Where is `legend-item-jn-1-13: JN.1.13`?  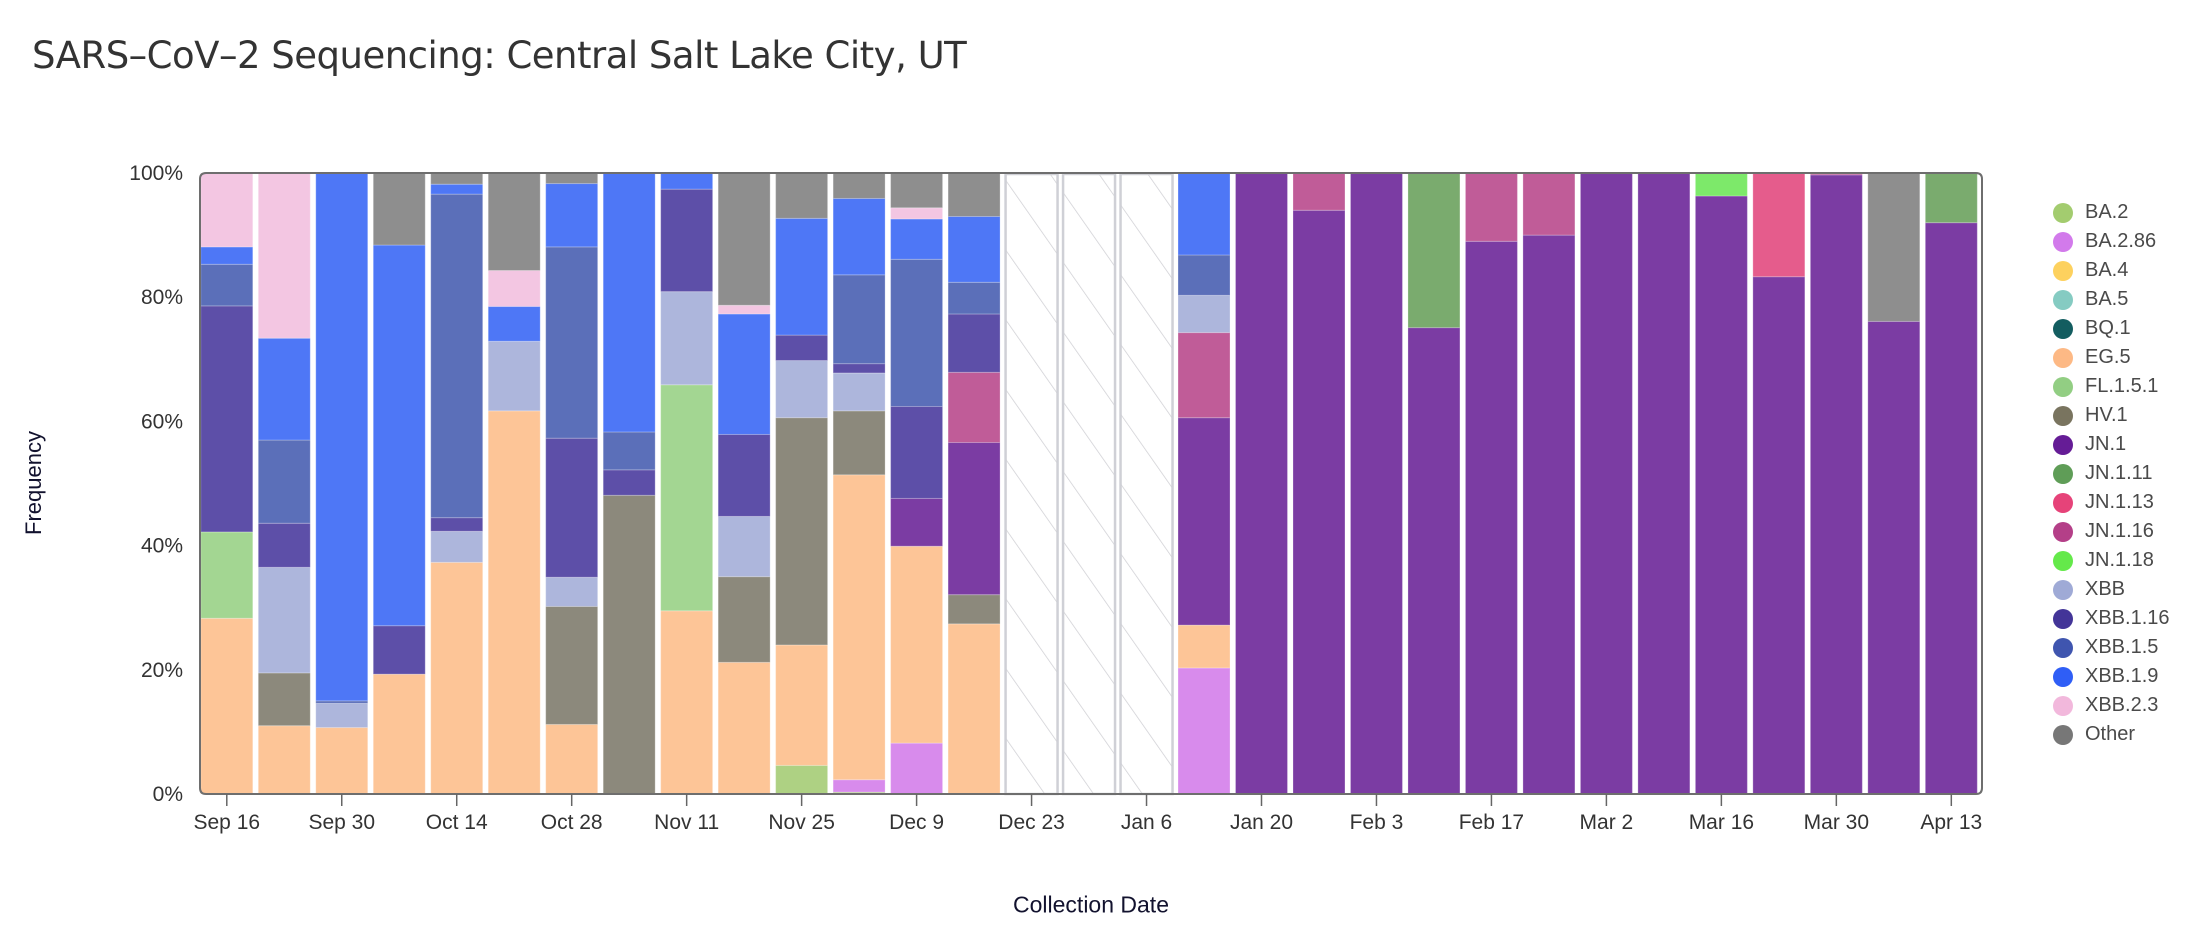 legend-item-jn-1-13: JN.1.13 is located at coordinates (2111, 502).